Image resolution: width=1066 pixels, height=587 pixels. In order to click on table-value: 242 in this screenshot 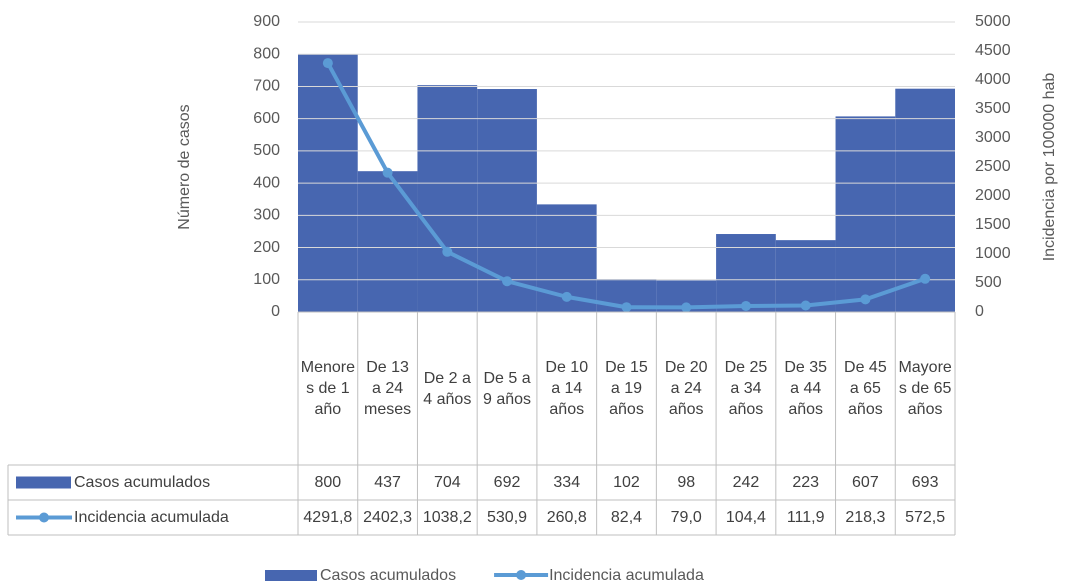, I will do `click(746, 482)`.